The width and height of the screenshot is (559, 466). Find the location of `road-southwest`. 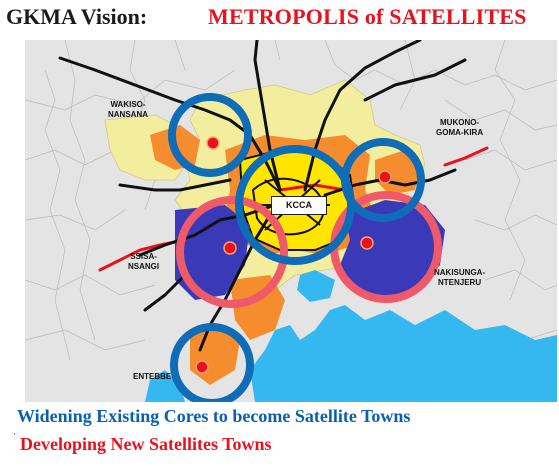

road-southwest is located at coordinates (165, 292).